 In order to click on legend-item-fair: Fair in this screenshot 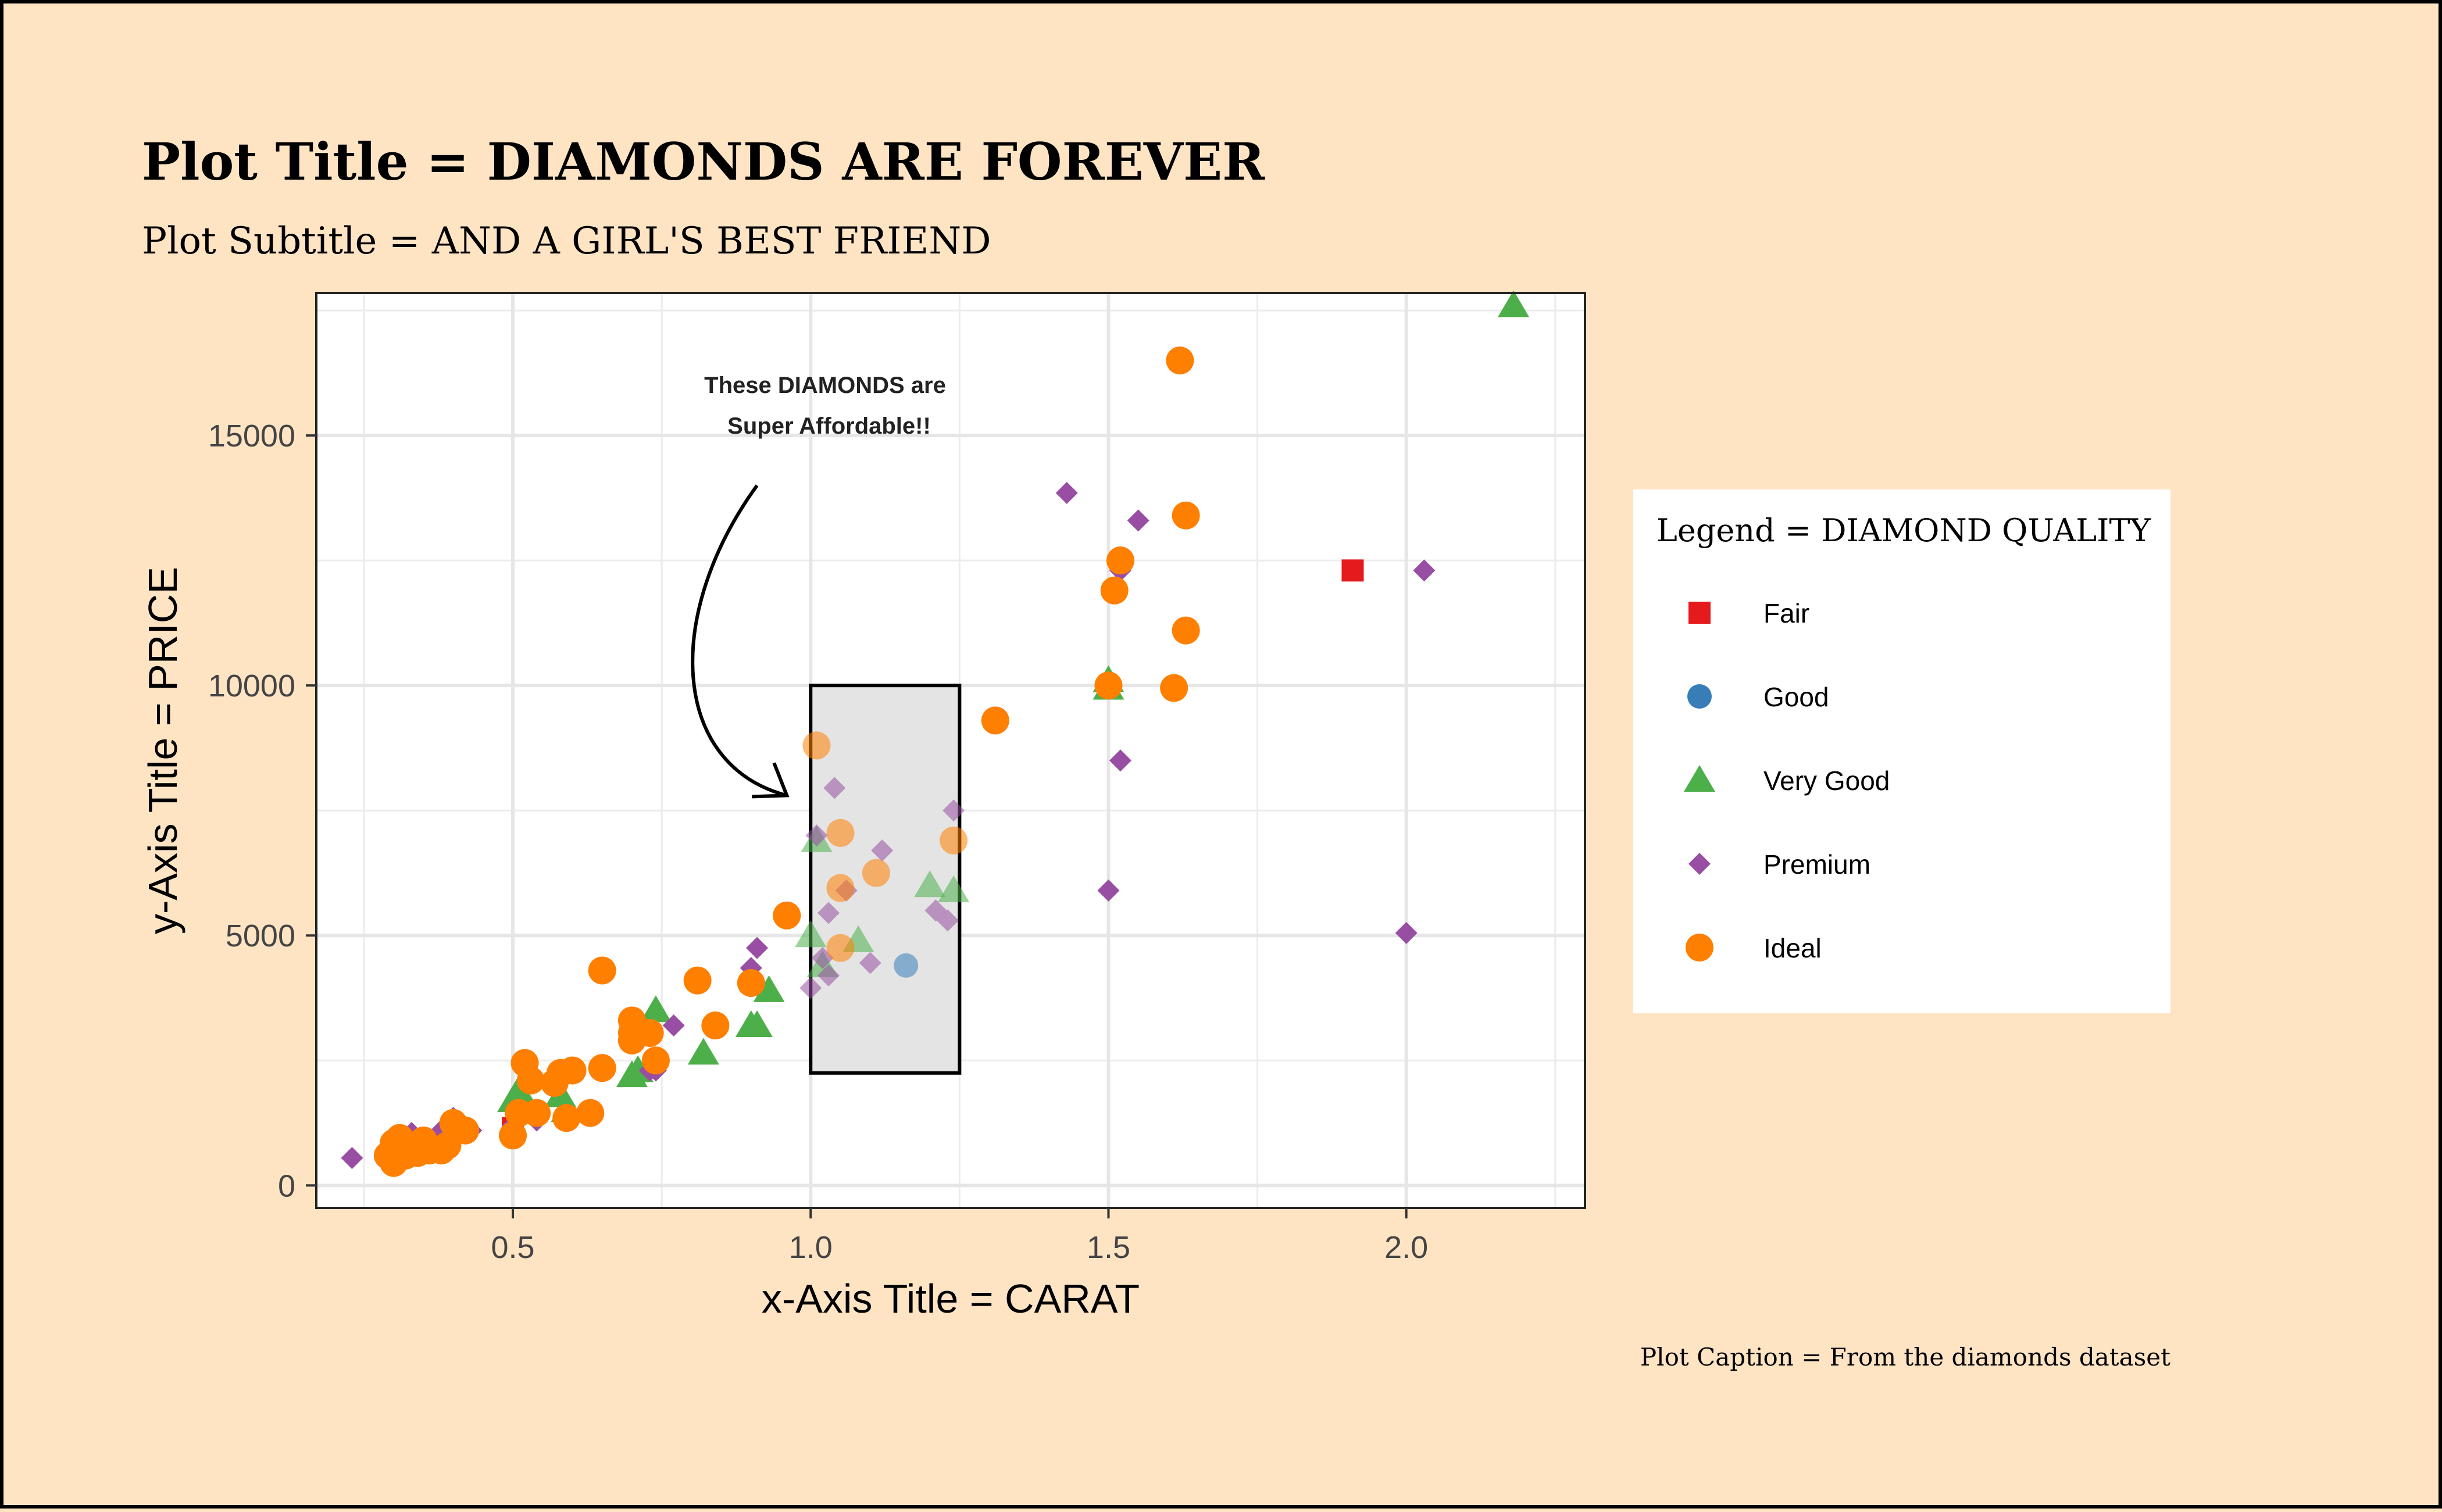, I will do `click(1748, 613)`.